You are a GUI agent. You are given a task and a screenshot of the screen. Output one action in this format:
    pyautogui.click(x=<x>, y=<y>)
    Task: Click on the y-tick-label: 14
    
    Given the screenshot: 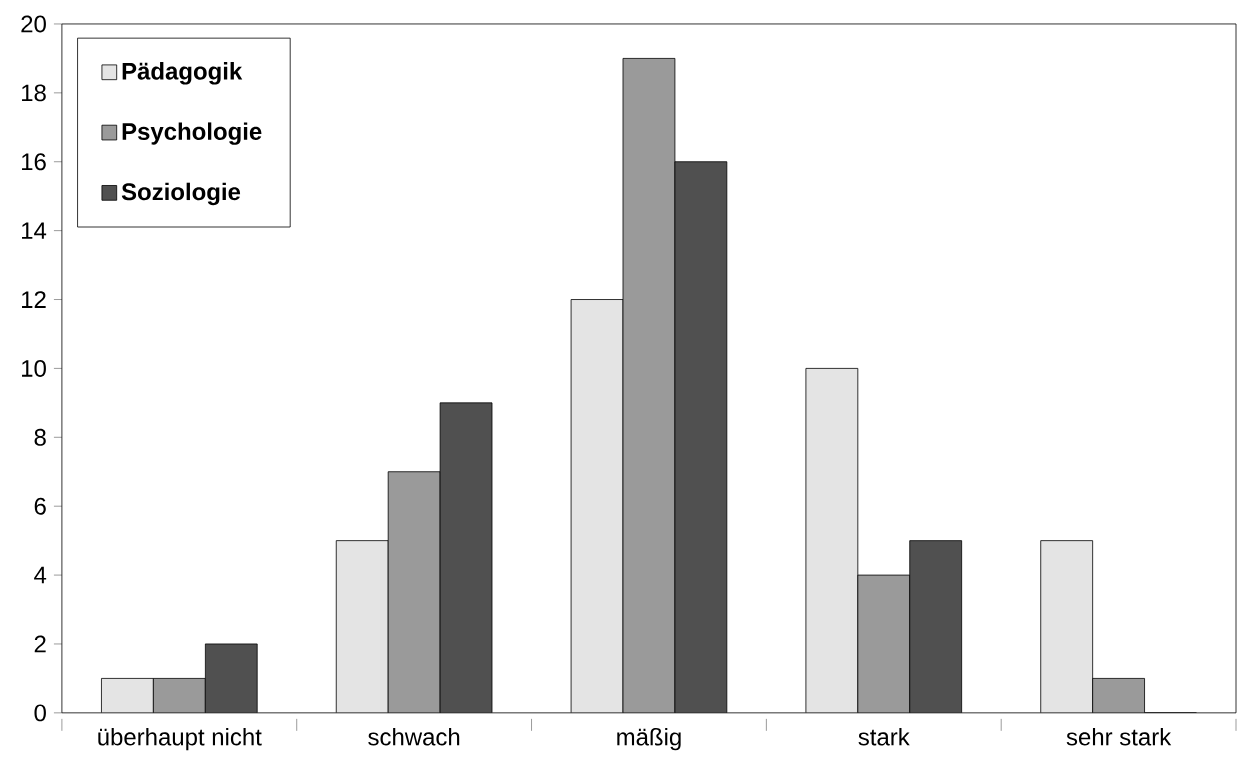 What is the action you would take?
    pyautogui.click(x=34, y=230)
    